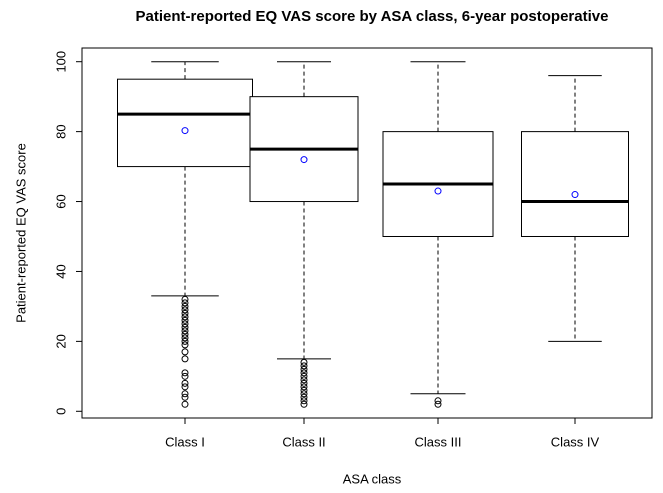  What do you see at coordinates (60, 341) in the screenshot?
I see `y-tick-label: 20` at bounding box center [60, 341].